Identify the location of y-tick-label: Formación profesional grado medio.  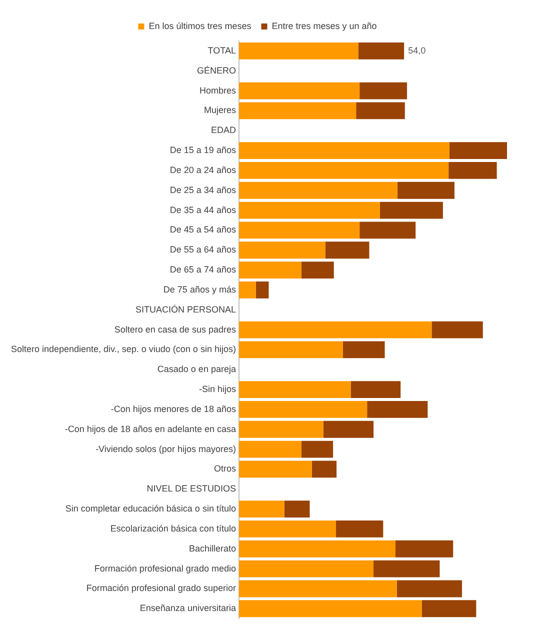
(165, 568).